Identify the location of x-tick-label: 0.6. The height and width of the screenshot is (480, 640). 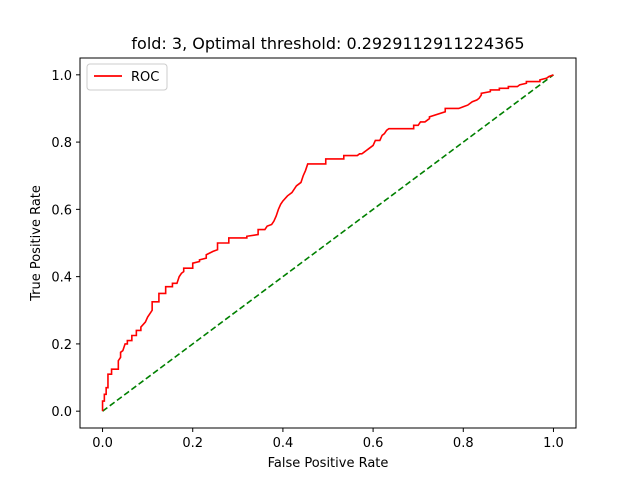
(373, 443).